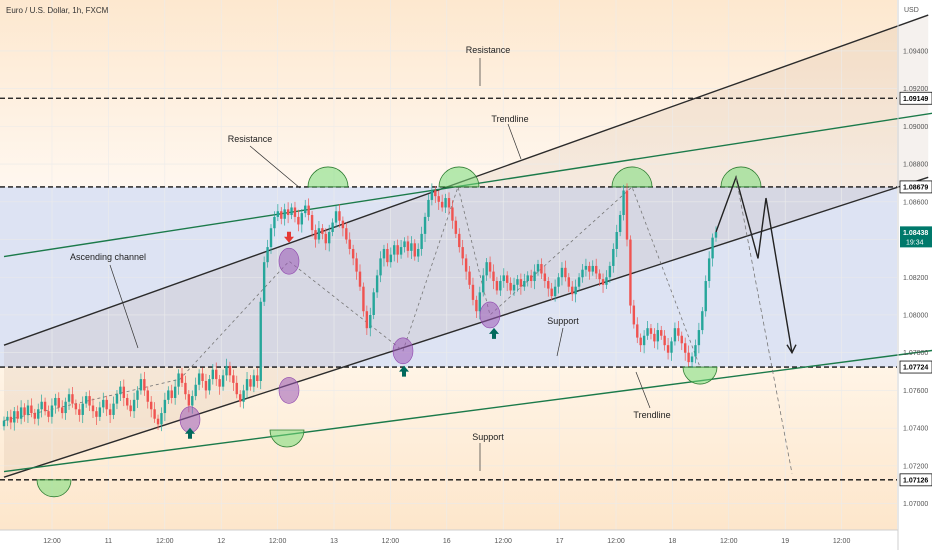  I want to click on annotation-label: Ascending channel, so click(108, 257).